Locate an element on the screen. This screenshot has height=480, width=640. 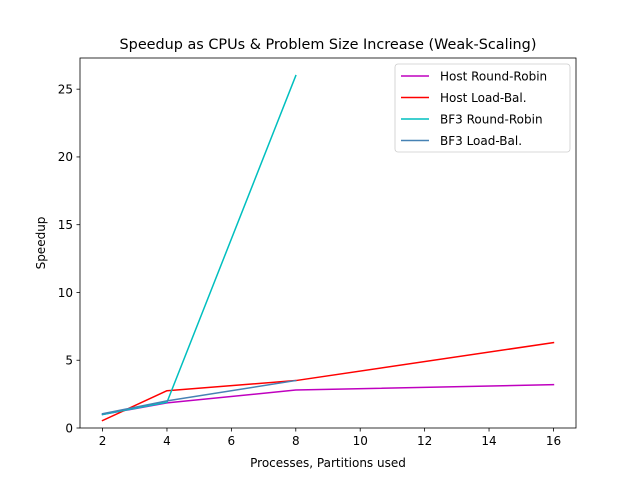
x-tick-label: 10 is located at coordinates (360, 441).